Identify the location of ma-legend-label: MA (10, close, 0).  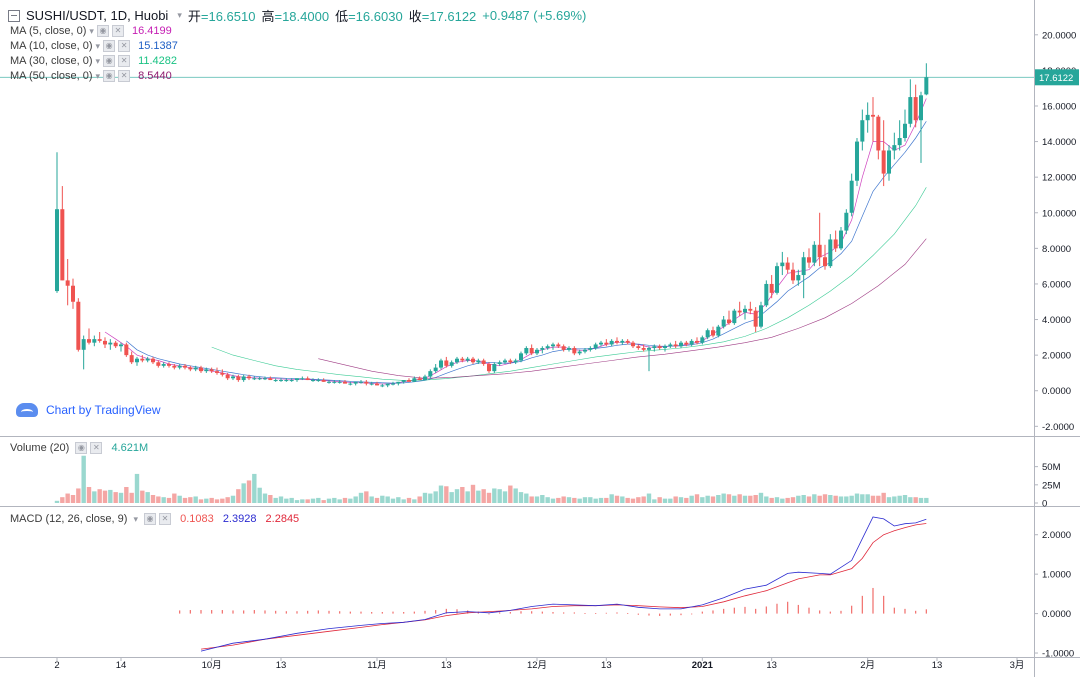
(51, 46).